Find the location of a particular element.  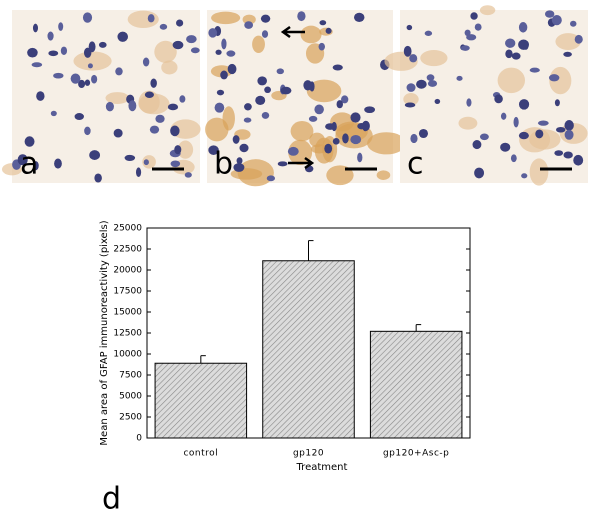

y-tick-label: 5000 is located at coordinates (130, 397).